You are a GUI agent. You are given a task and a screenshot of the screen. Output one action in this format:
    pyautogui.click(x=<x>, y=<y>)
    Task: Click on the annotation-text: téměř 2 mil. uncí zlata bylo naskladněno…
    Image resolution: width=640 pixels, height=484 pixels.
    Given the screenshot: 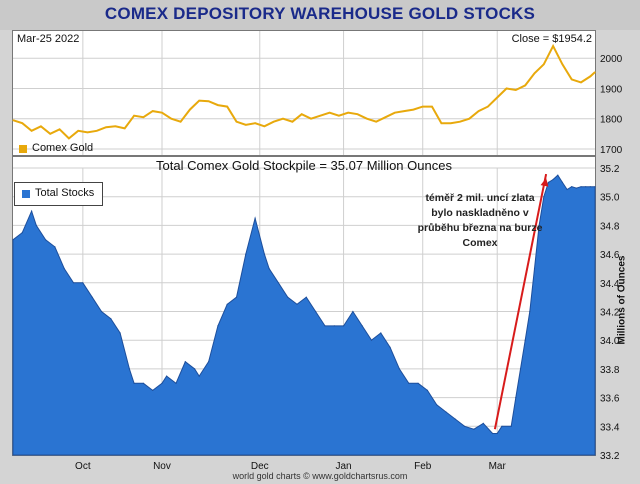 What is the action you would take?
    pyautogui.click(x=480, y=221)
    